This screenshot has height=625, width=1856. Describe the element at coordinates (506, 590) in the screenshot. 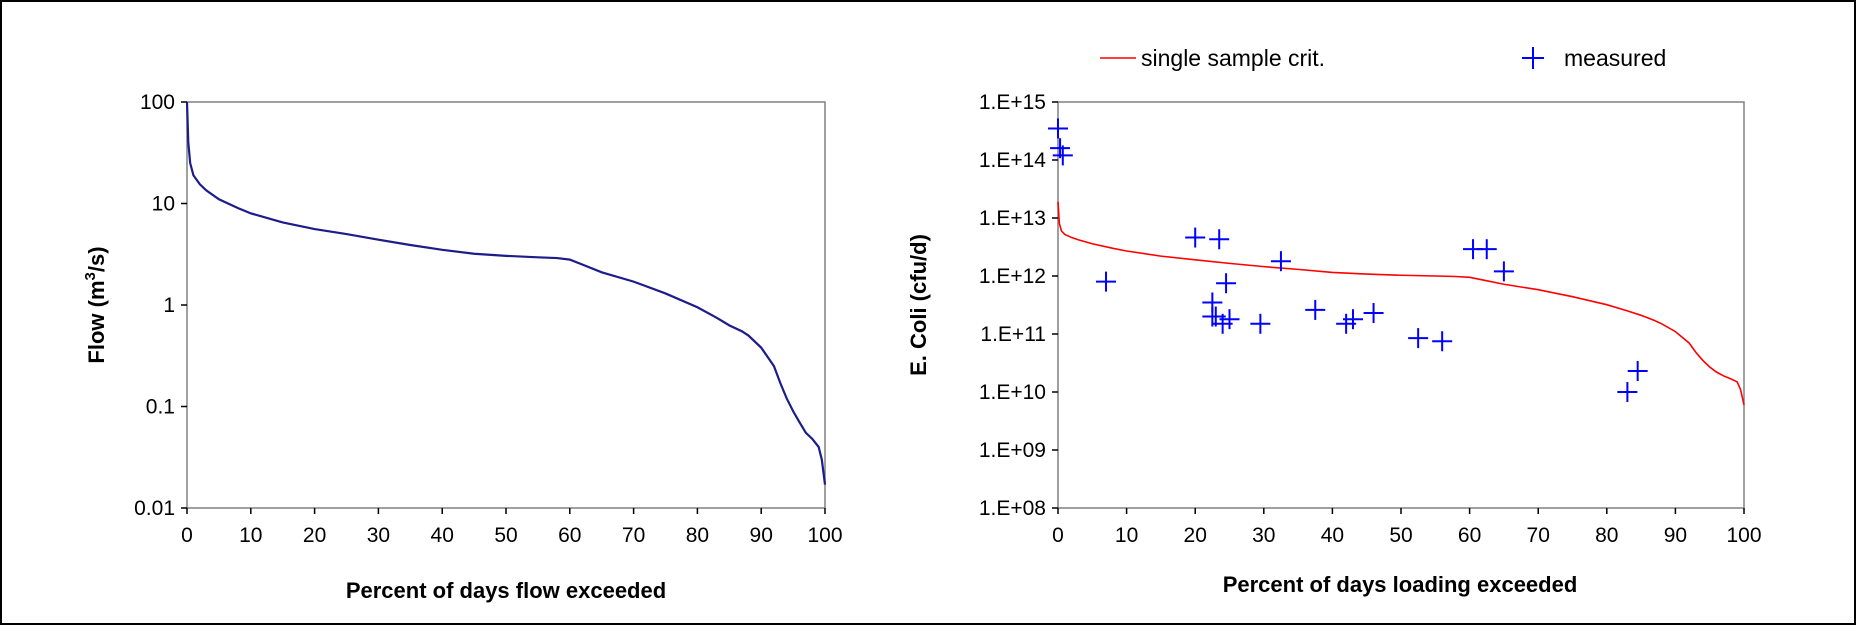

I see `flow-x-axis-title: Percent of days flow exceeded` at that location.